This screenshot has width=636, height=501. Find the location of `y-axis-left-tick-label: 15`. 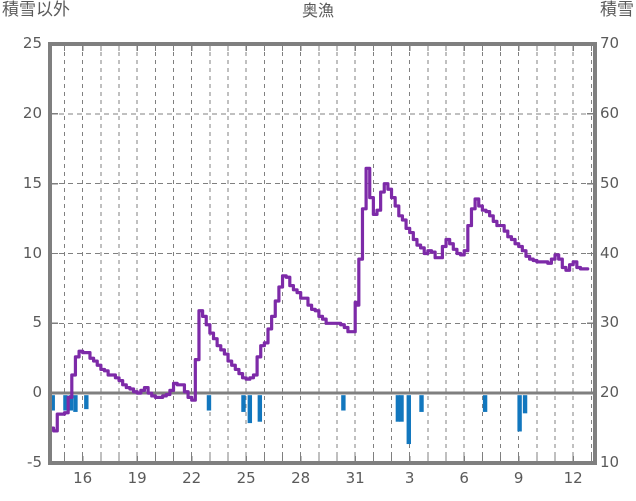

y-axis-left-tick-label: 15 is located at coordinates (32, 182).